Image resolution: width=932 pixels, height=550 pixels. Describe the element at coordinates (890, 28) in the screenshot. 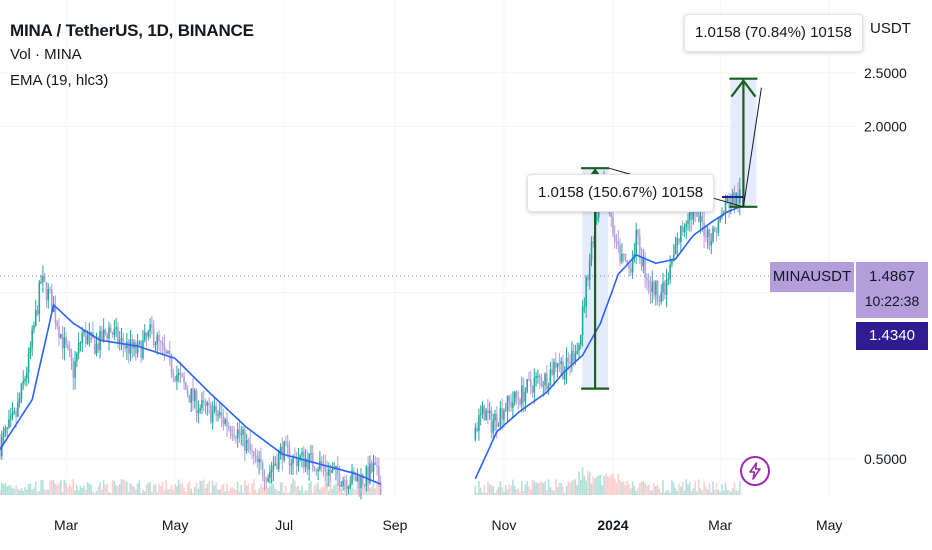

I see `currency-unit-label: USDT` at that location.